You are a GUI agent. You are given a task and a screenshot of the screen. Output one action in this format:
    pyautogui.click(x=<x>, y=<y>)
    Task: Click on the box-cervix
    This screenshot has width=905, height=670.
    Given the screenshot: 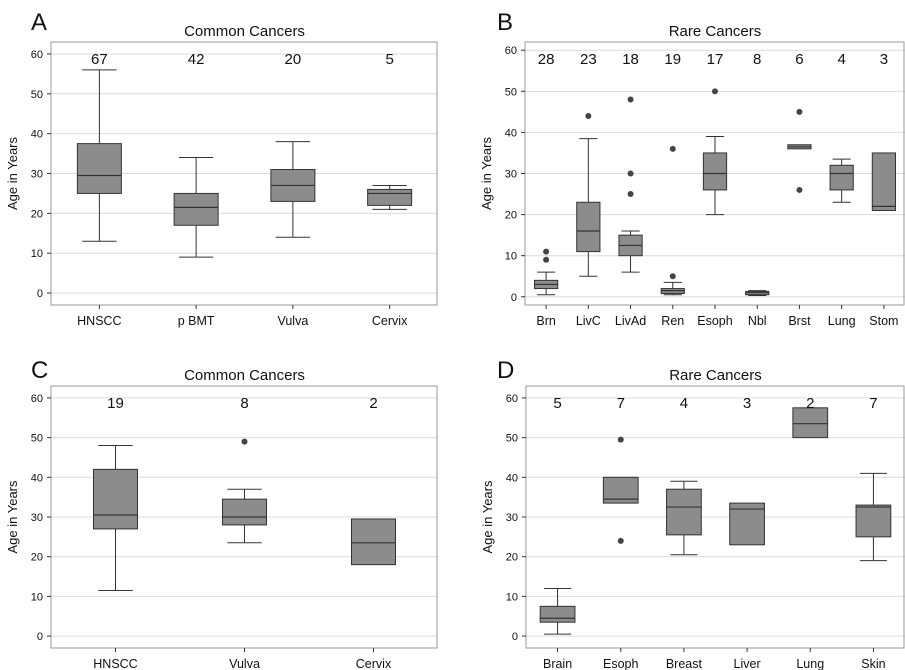 What is the action you would take?
    pyautogui.click(x=390, y=197)
    